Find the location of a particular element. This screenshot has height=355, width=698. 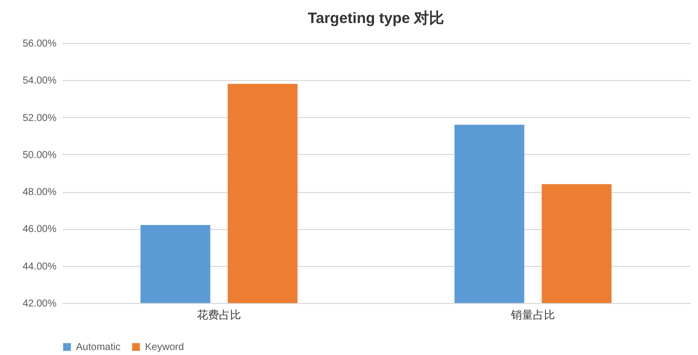

x-tick-label: 花费占比 is located at coordinates (219, 315).